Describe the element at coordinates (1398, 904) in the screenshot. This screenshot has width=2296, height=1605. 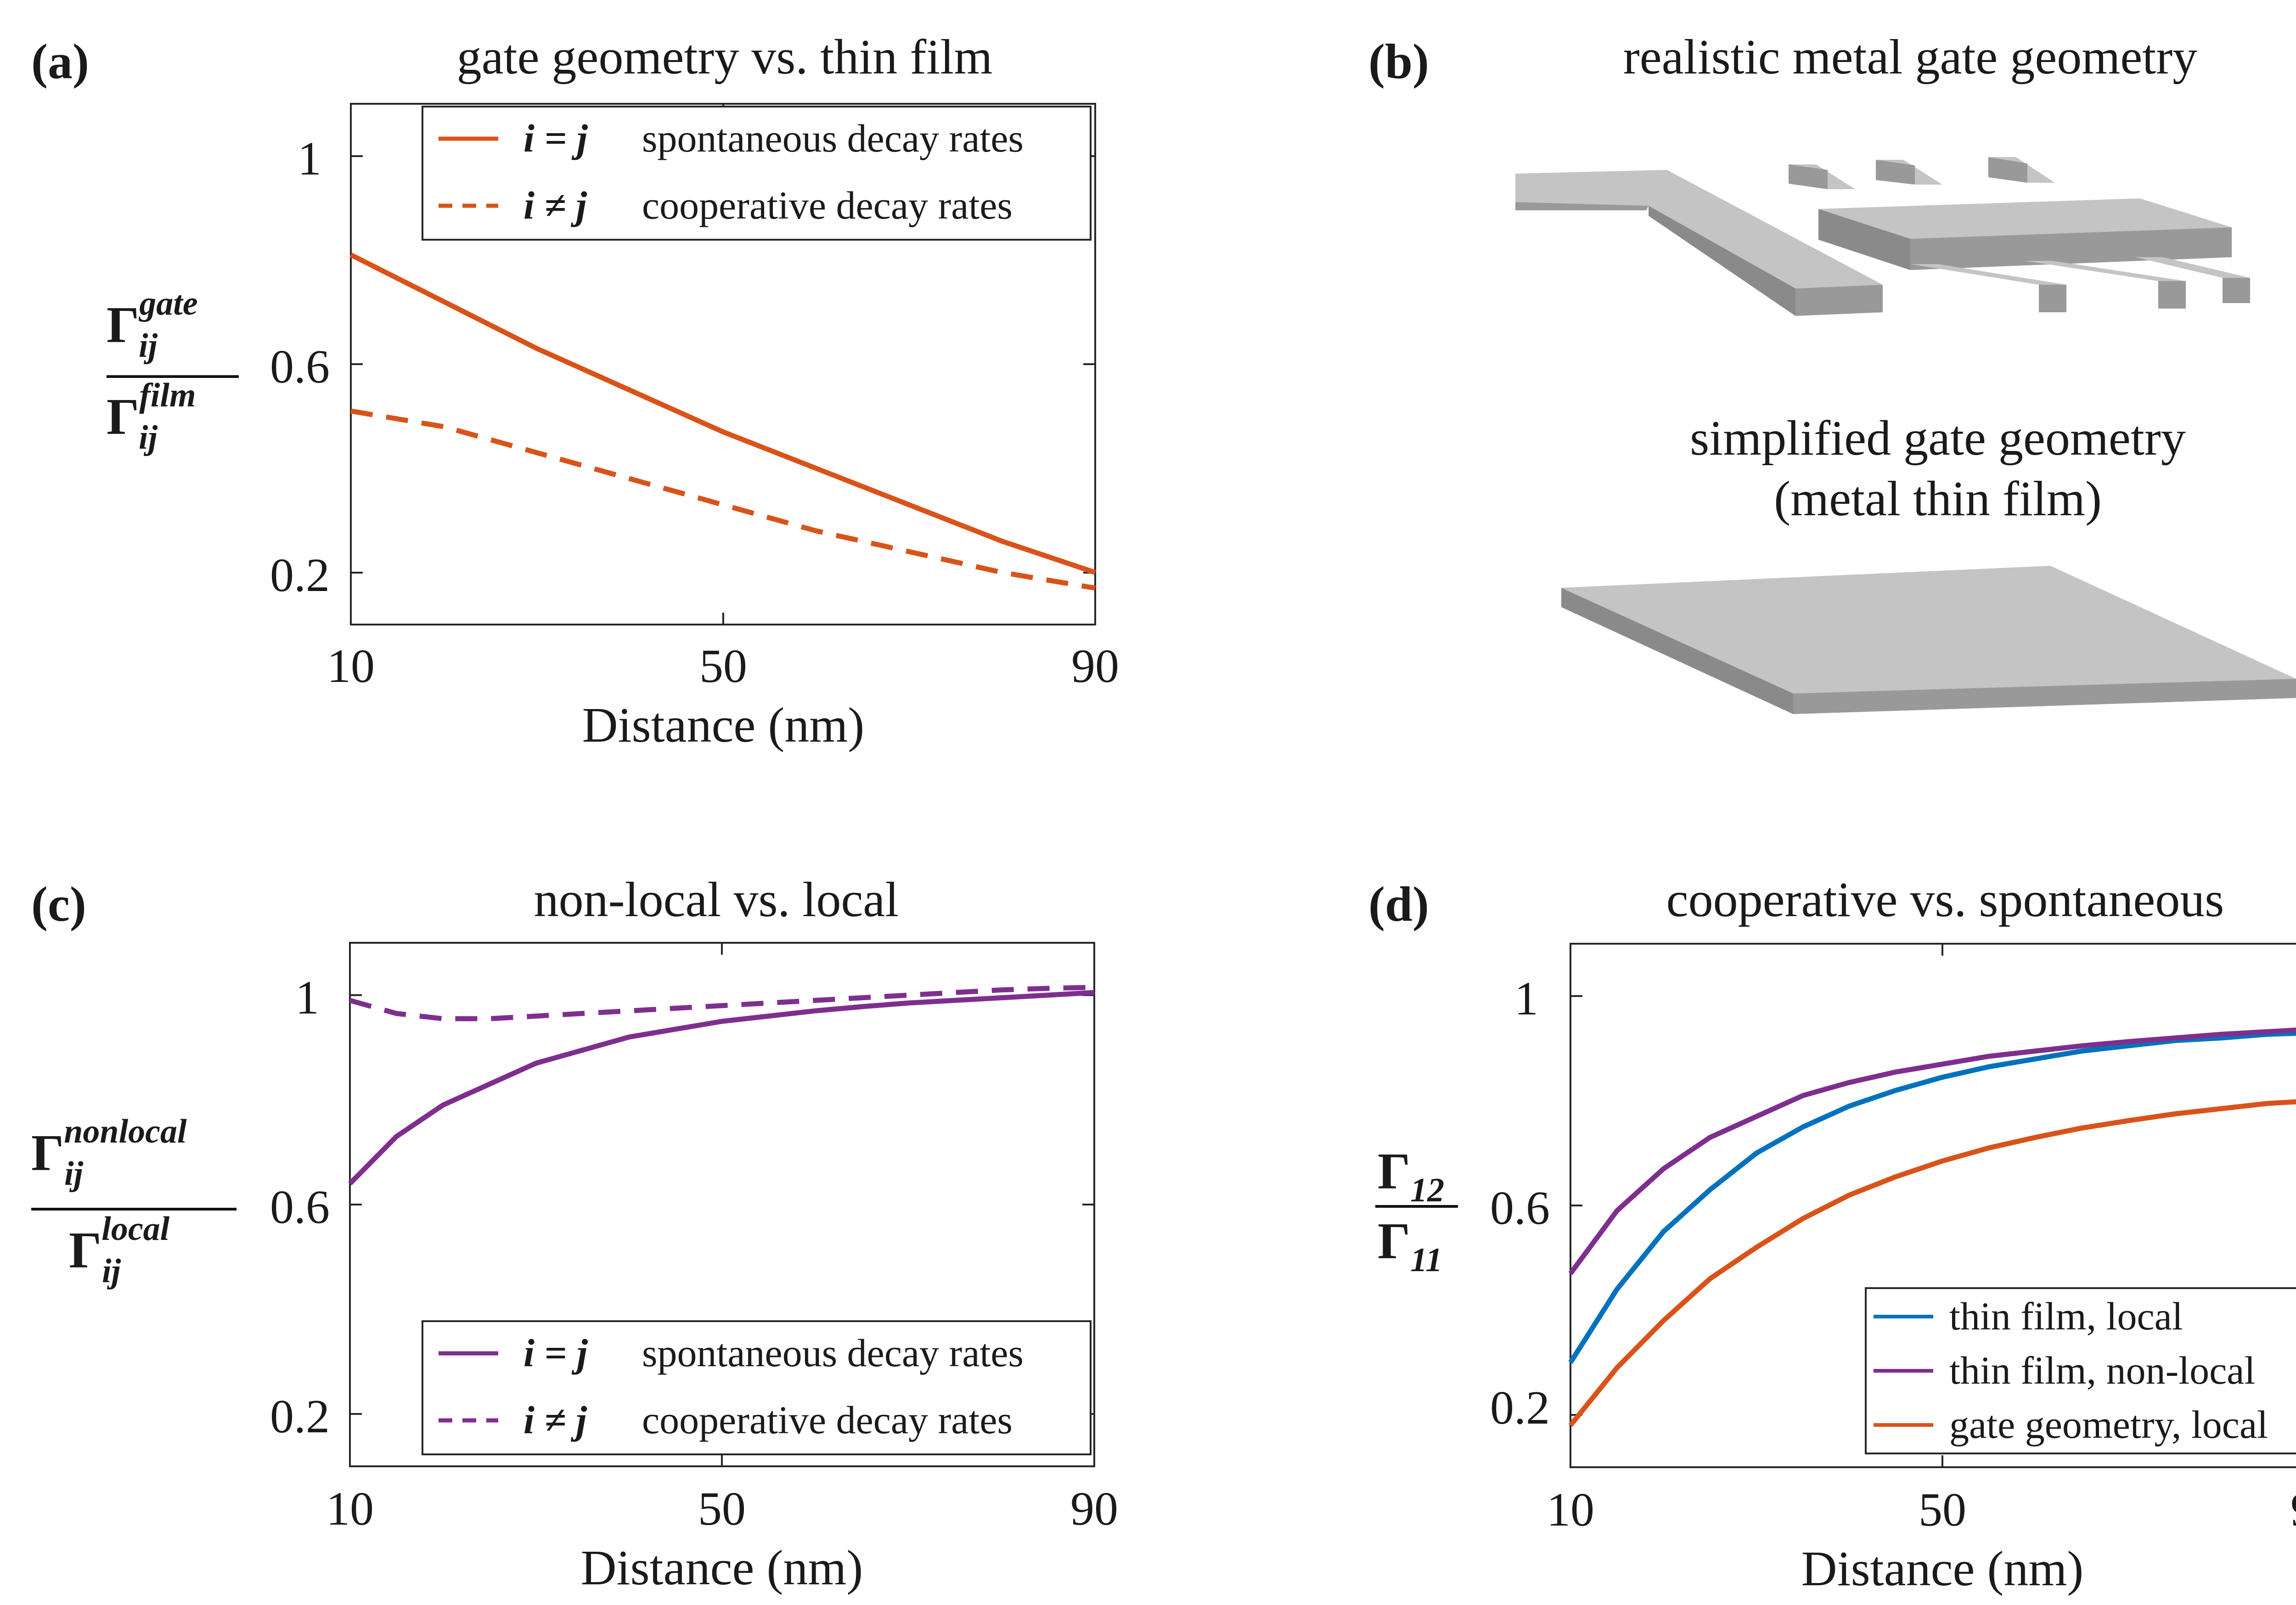
I see `panel-d-label: (d)` at that location.